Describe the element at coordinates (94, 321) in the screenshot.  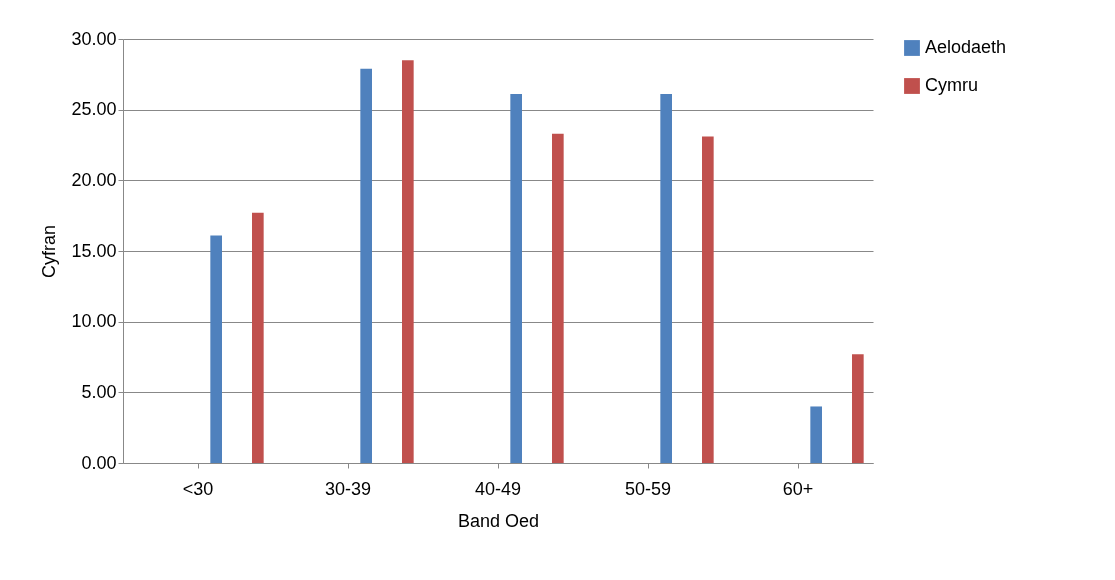
I see `y-tick-label: 10.00` at that location.